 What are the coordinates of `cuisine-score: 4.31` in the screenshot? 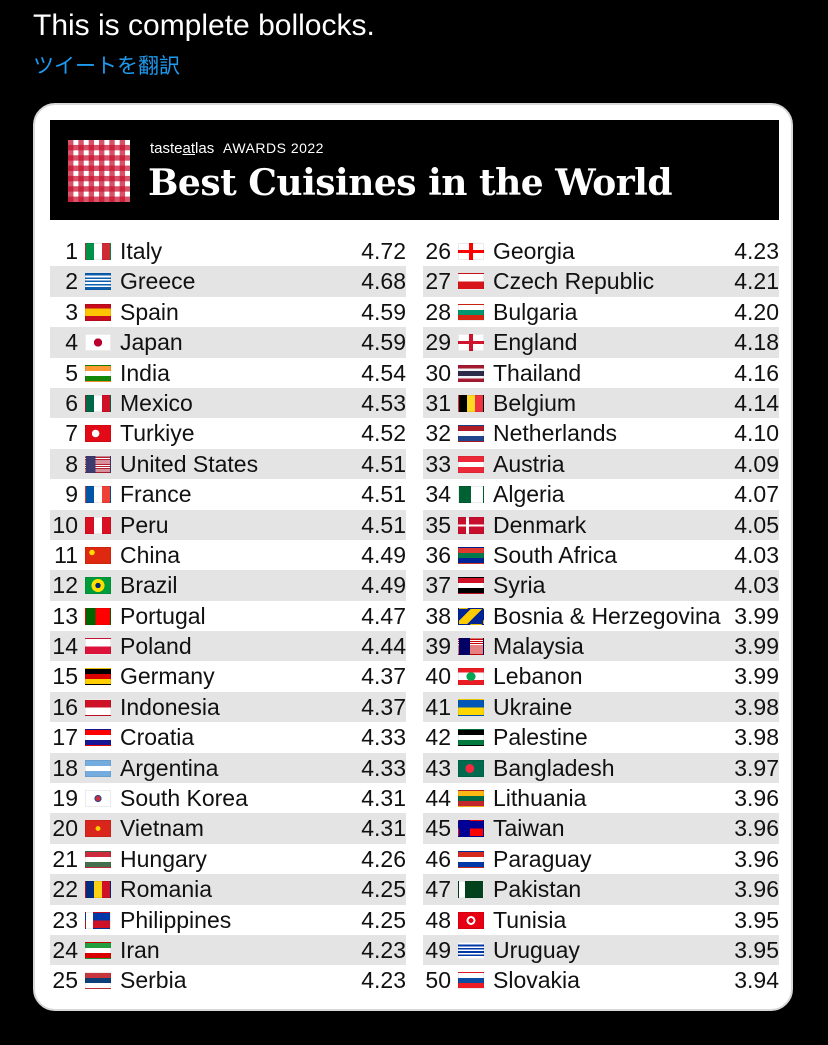 It's located at (383, 798).